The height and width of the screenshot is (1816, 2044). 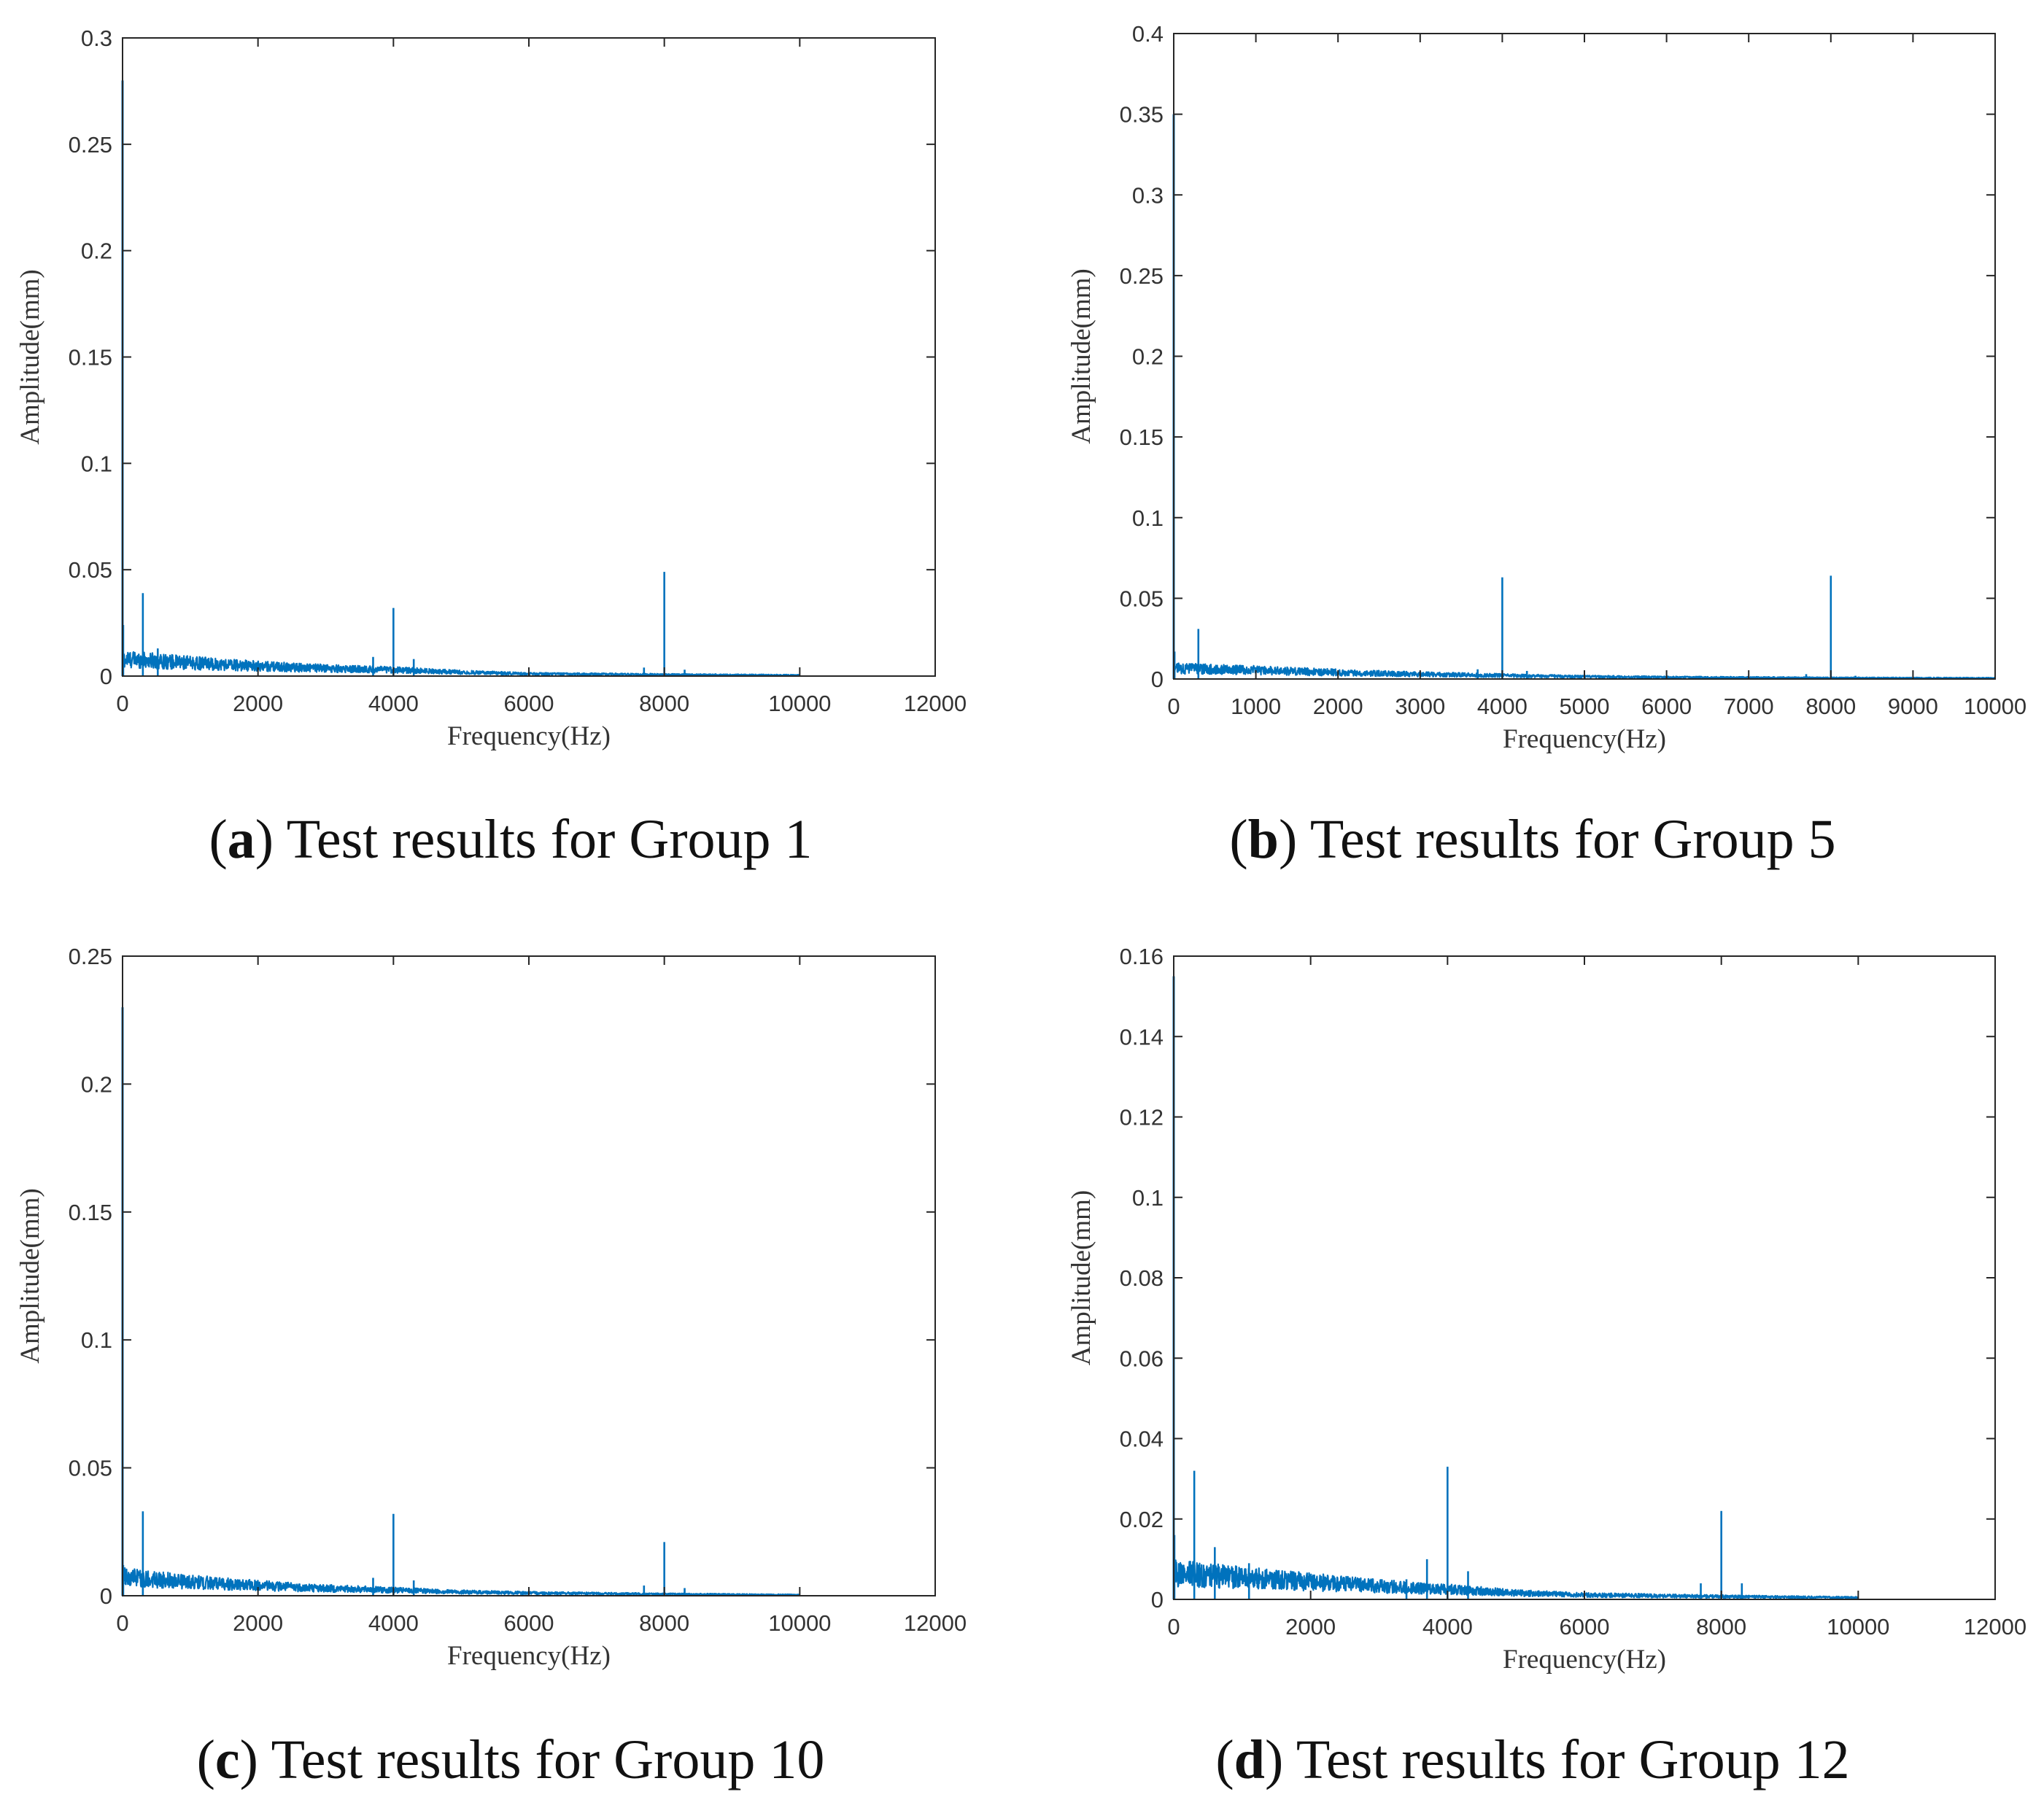 What do you see at coordinates (1249, 1759) in the screenshot?
I see `caption-d-letter: d` at bounding box center [1249, 1759].